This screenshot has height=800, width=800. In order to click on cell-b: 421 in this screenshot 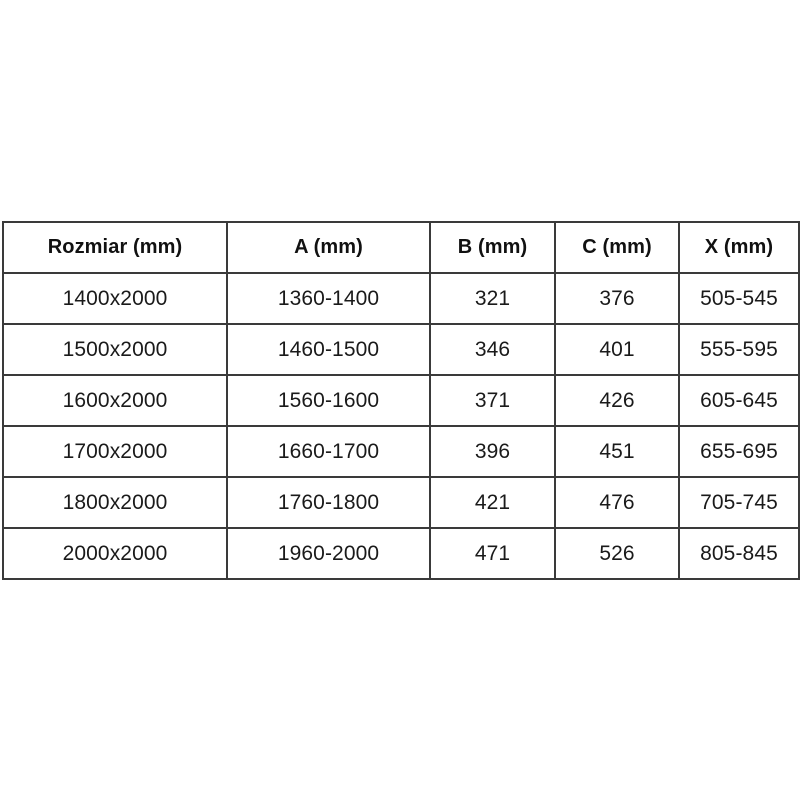, I will do `click(493, 503)`.